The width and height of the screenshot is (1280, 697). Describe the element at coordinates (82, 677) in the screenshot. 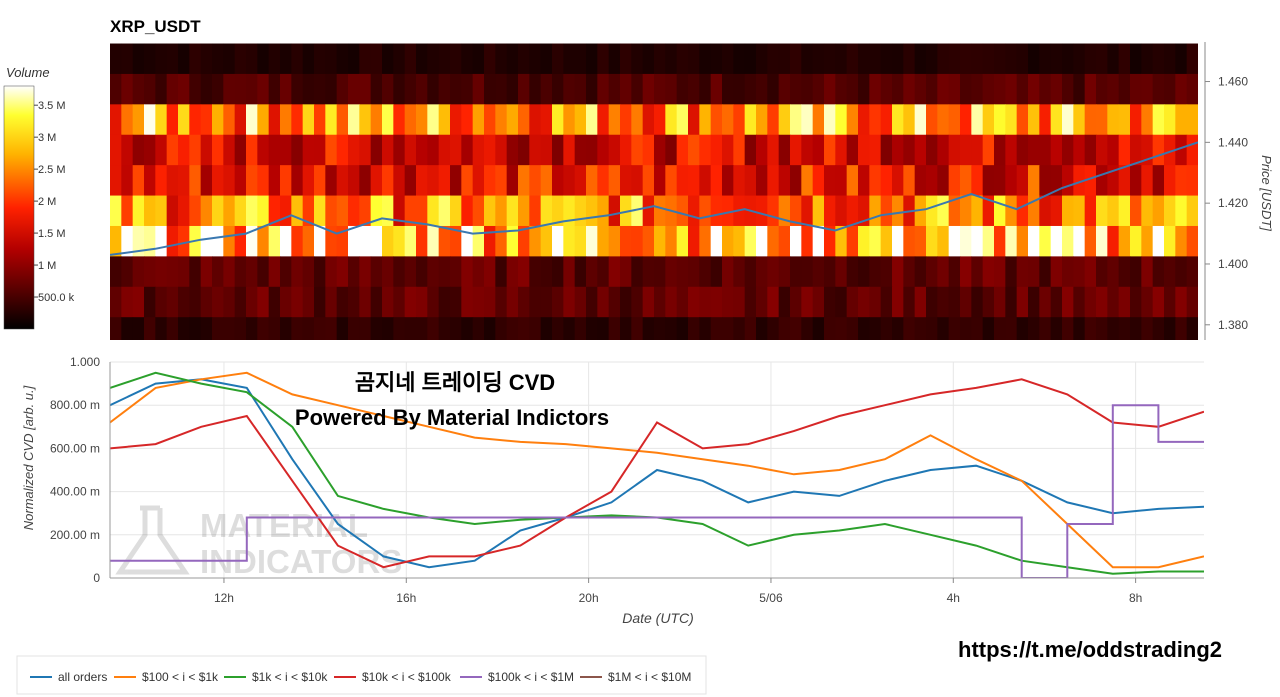

I see `legend-label: all orders` at that location.